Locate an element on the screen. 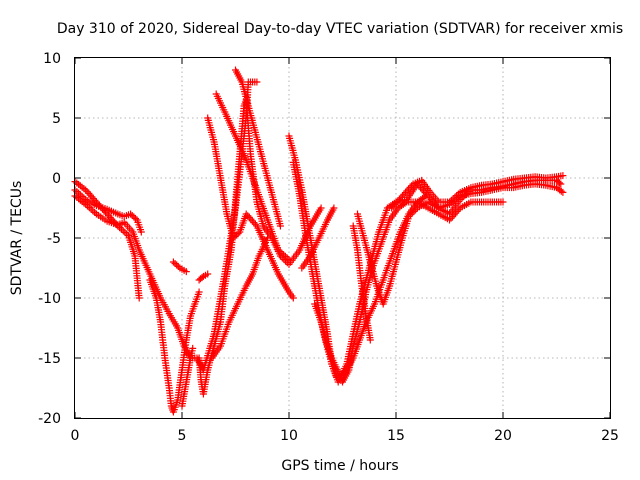 This screenshot has height=480, width=640. y-tick-label: 5 is located at coordinates (56, 119).